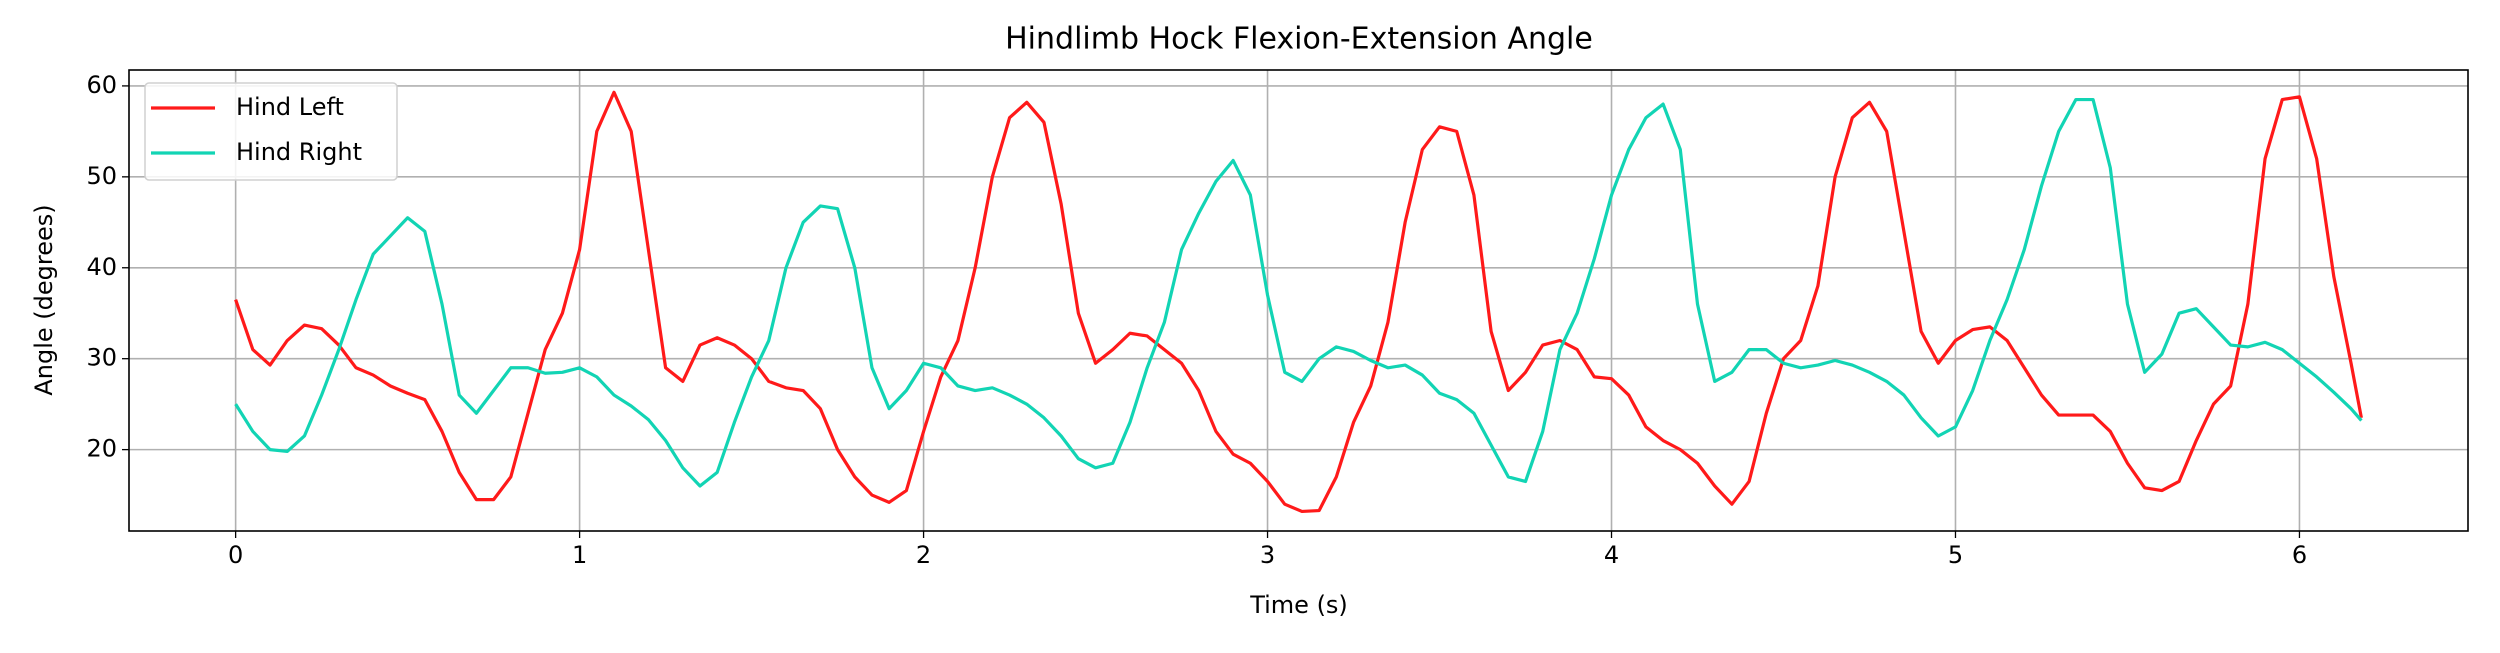 This screenshot has width=2500, height=653. Describe the element at coordinates (101, 85) in the screenshot. I see `y-tick-label: 60` at that location.